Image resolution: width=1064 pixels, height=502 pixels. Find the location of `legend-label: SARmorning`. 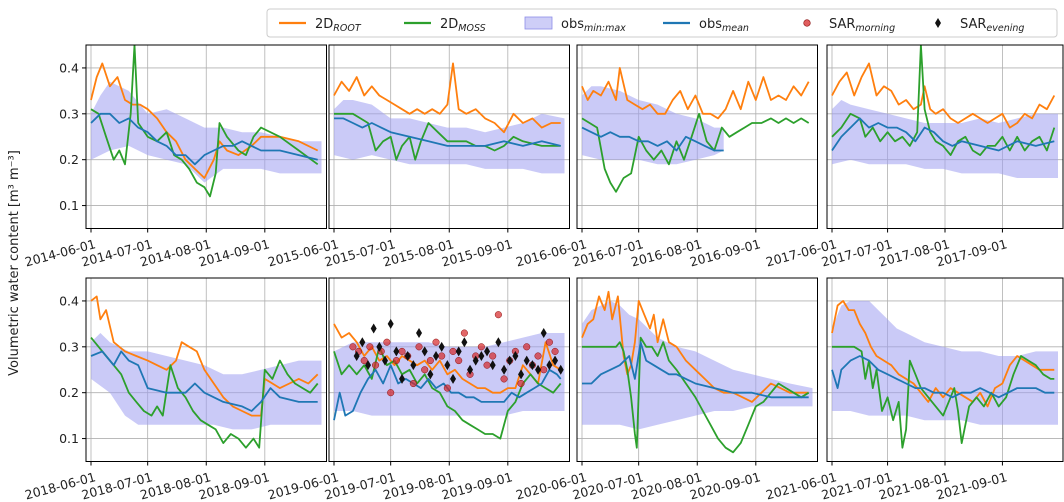

legend-label: SARmorning is located at coordinates (862, 25).